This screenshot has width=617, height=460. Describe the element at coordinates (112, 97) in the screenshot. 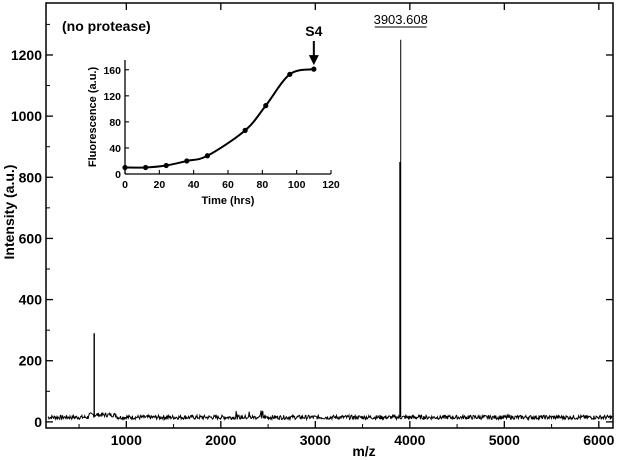

I see `inset-y-tick-label: 120` at that location.